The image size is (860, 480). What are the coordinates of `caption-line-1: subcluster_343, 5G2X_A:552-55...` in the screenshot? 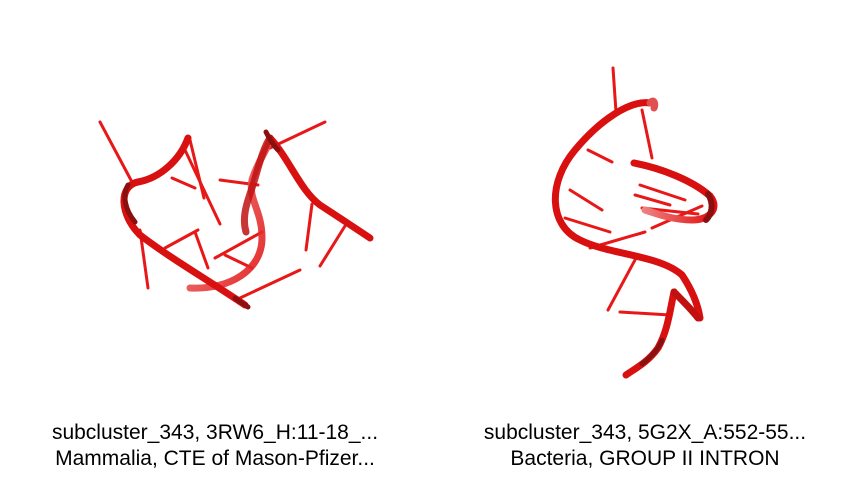 It's located at (645, 432).